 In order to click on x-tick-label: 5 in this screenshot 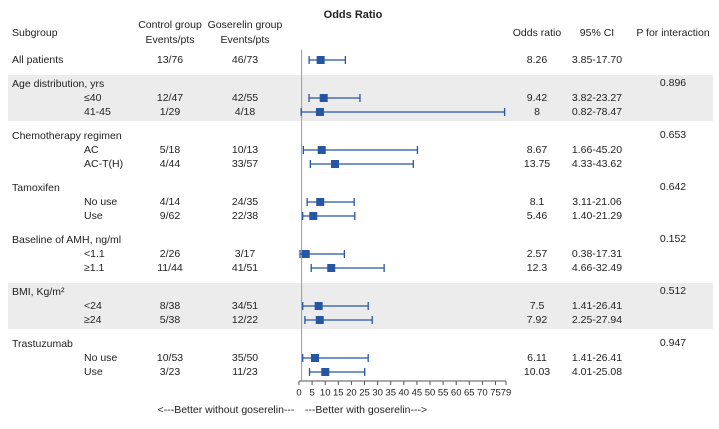, I will do `click(311, 393)`.